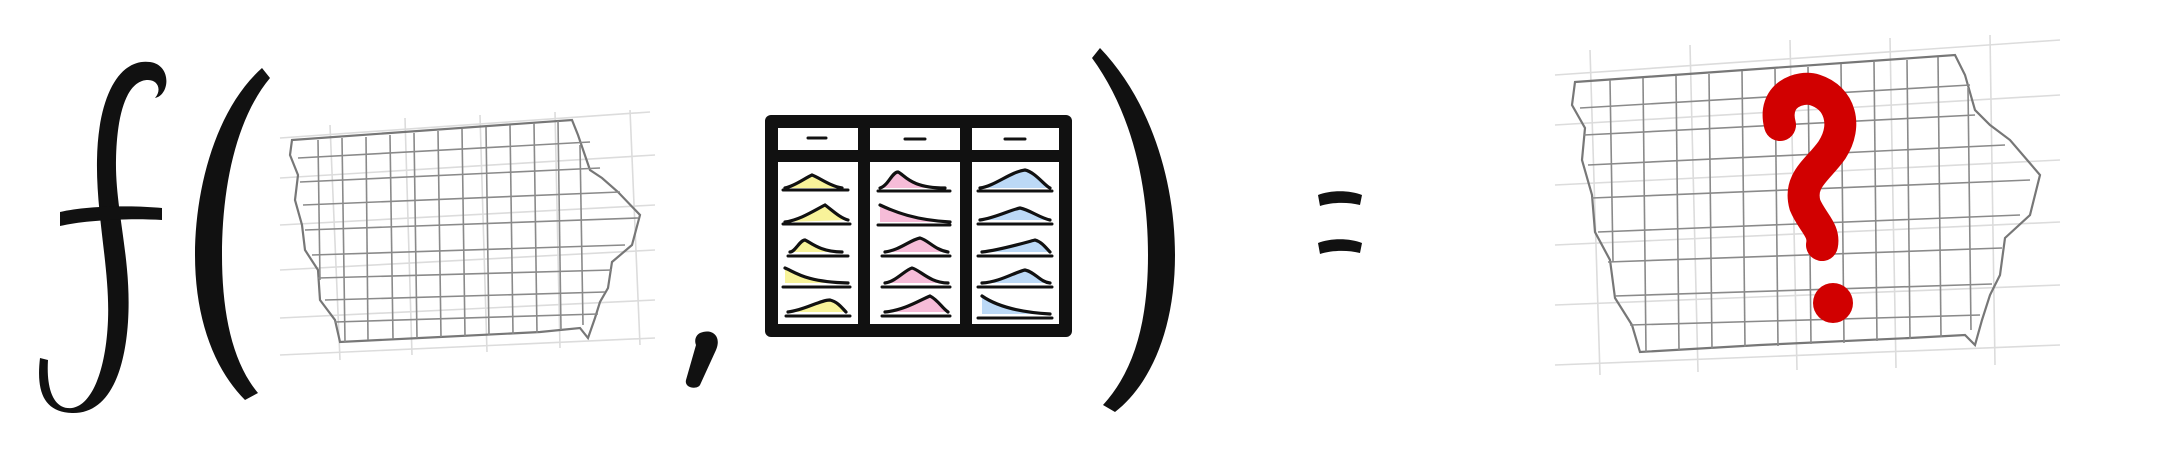 The image size is (2157, 453). Describe the element at coordinates (1340, 222) in the screenshot. I see `equals-sign` at that location.